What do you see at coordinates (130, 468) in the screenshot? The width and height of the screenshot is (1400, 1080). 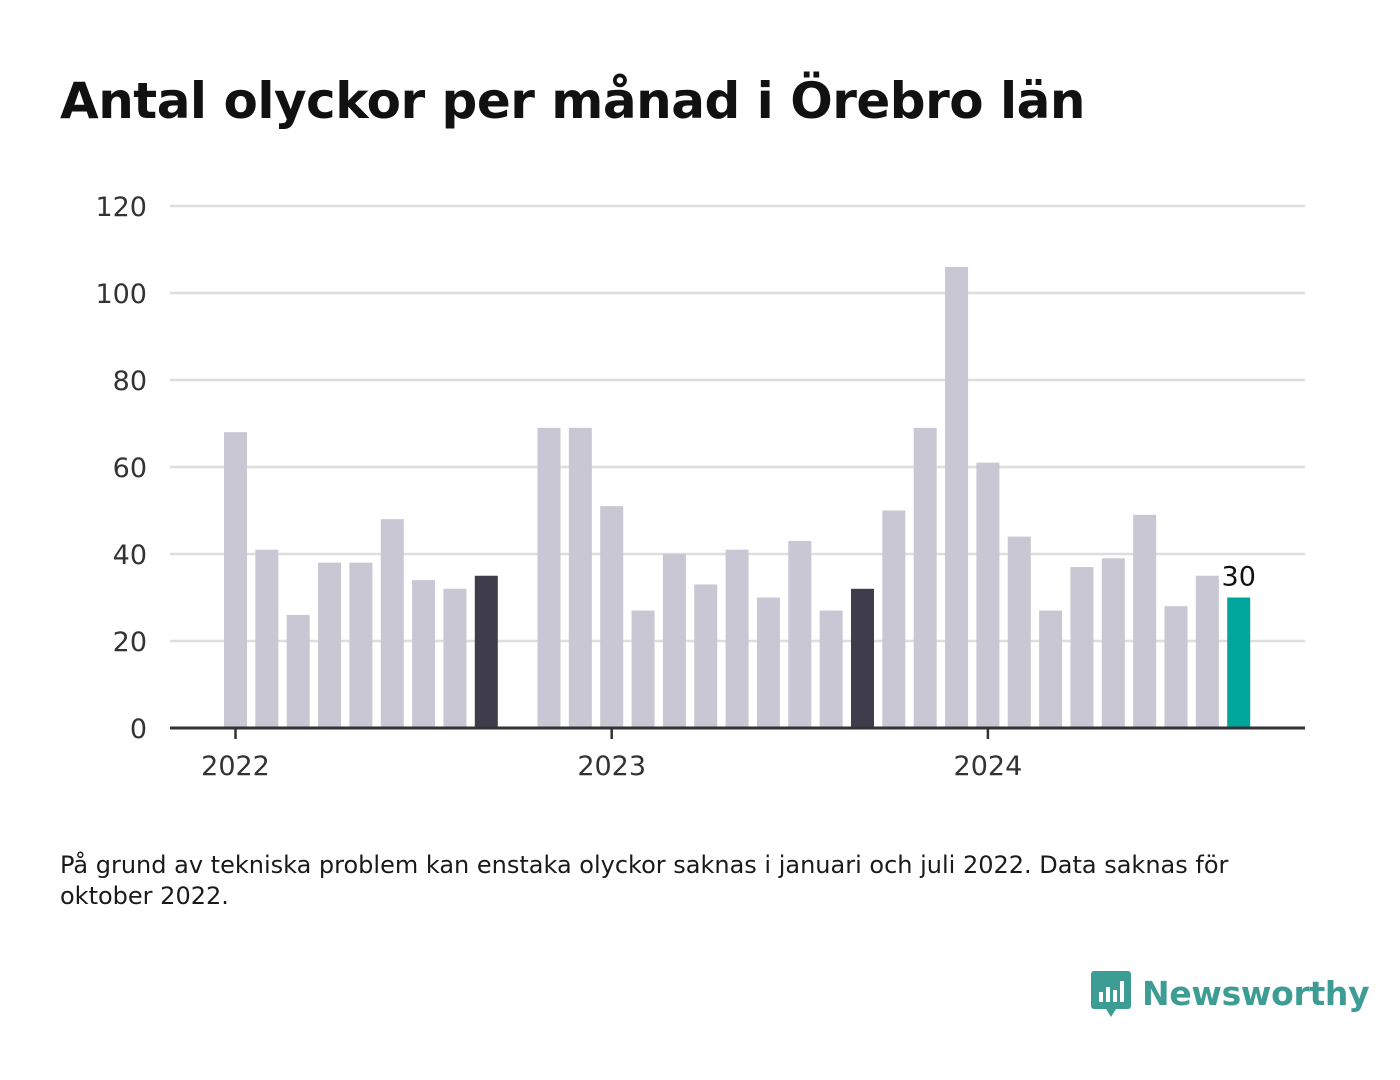 I see `y-tick-label-60: 60` at bounding box center [130, 468].